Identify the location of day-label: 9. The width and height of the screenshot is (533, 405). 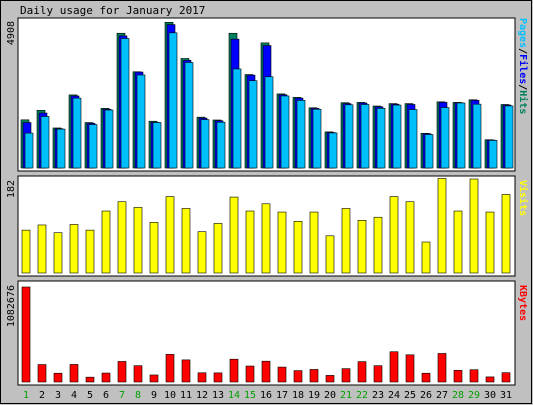
(154, 395).